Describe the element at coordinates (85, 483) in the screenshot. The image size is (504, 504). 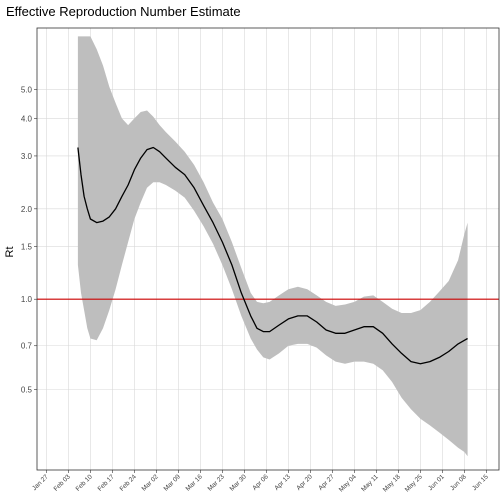
I see `x-tick-label: Feb 10` at that location.